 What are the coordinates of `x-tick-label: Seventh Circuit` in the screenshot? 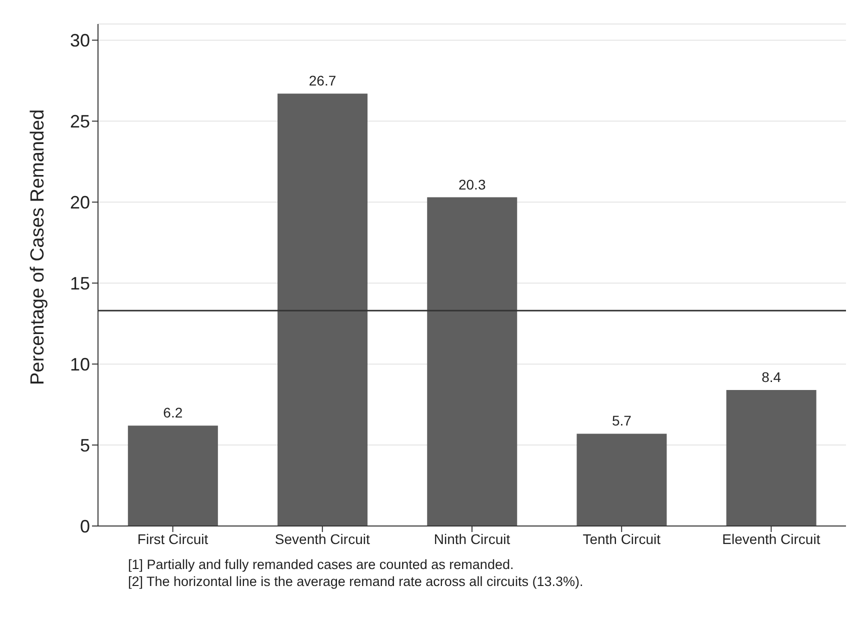 It's located at (322, 538).